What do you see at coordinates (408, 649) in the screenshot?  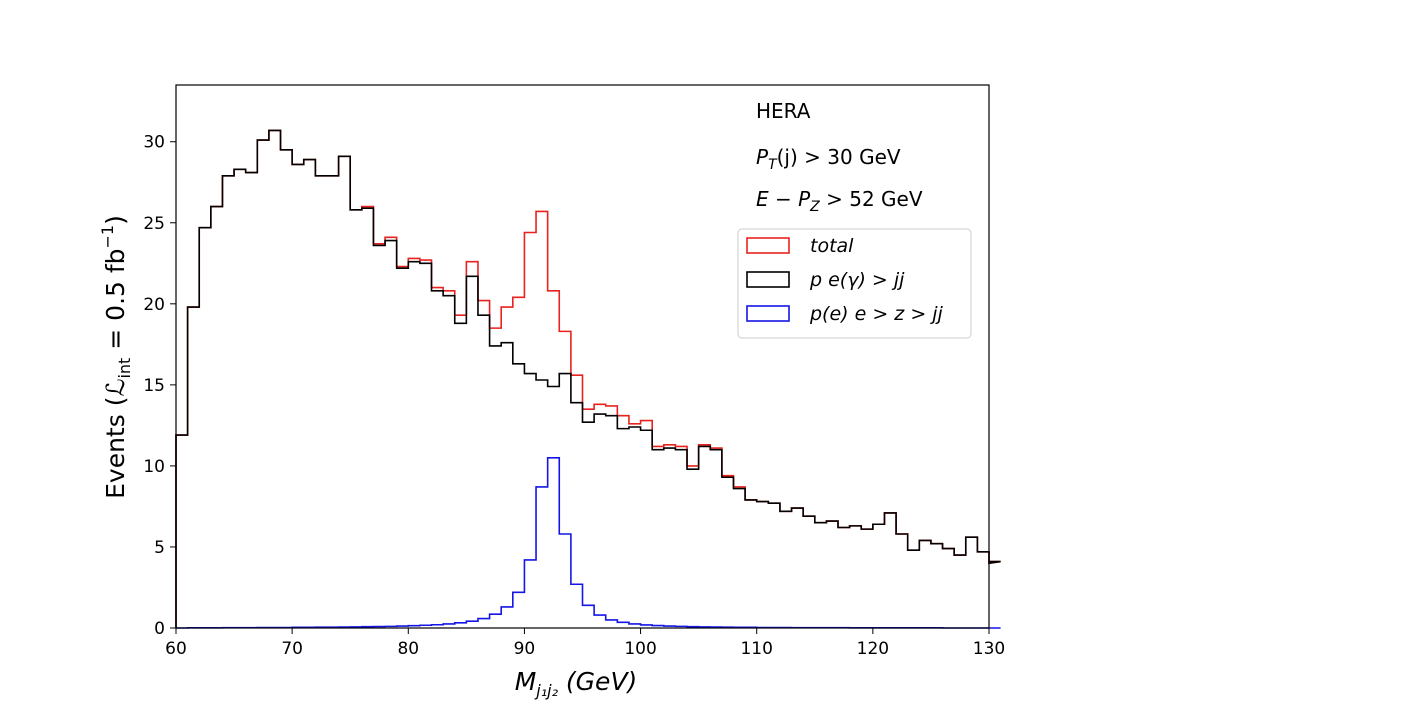 I see `x-tick-label: 80` at bounding box center [408, 649].